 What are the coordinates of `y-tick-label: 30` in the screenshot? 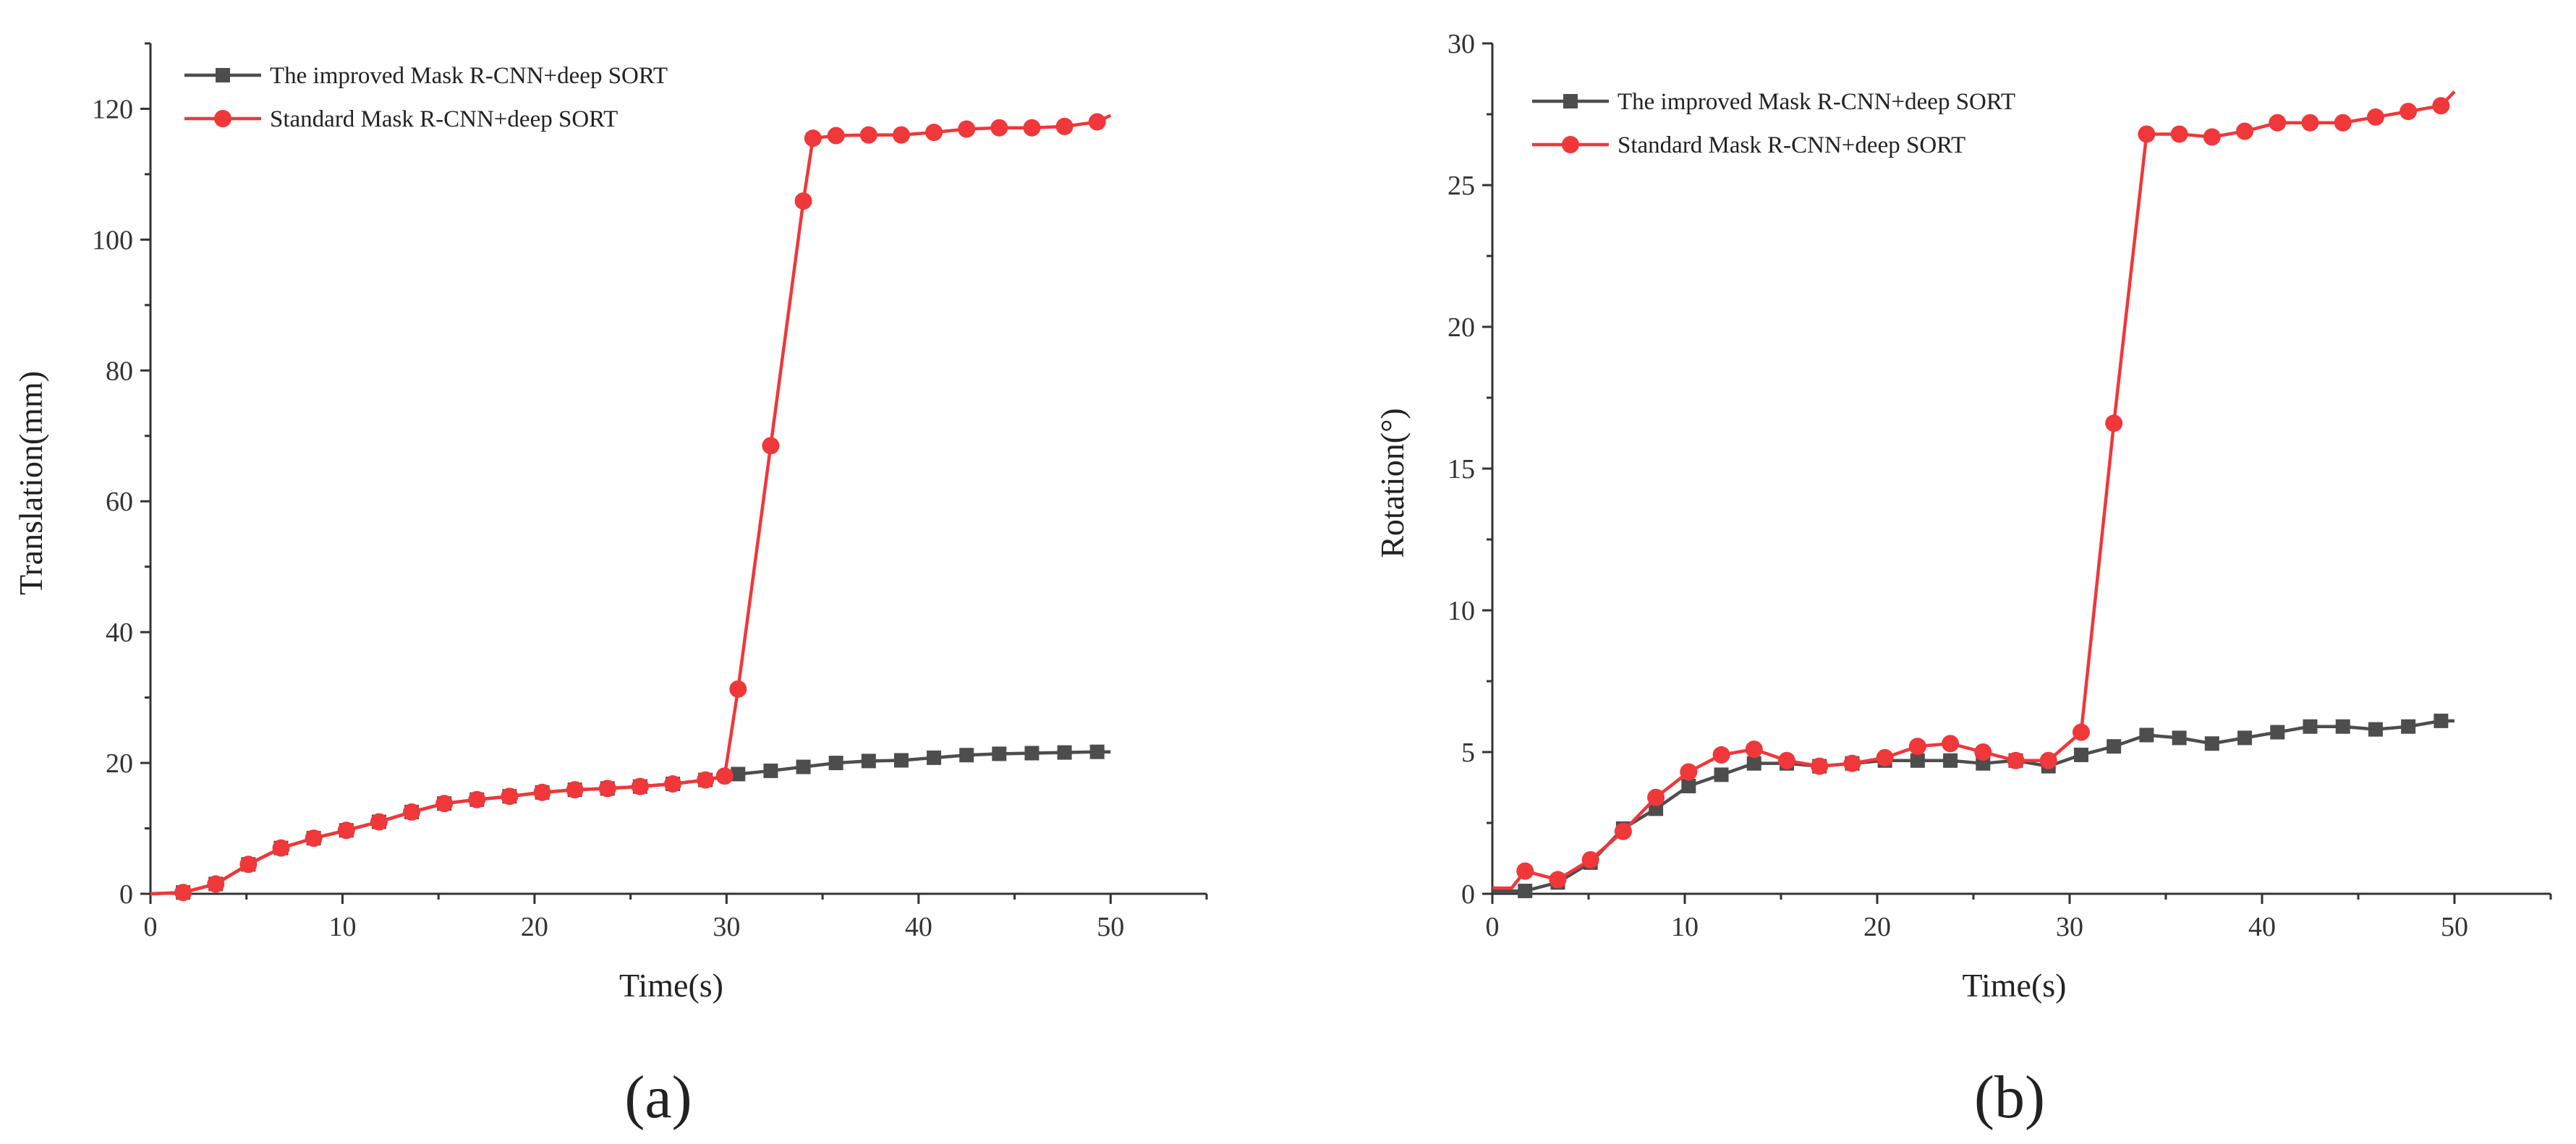 It's located at (1461, 44).